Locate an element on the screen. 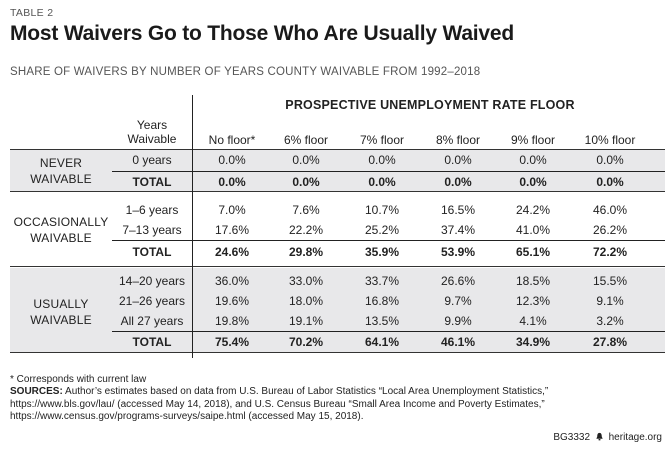 The width and height of the screenshot is (672, 452). table-cell: 19.8% is located at coordinates (232, 321).